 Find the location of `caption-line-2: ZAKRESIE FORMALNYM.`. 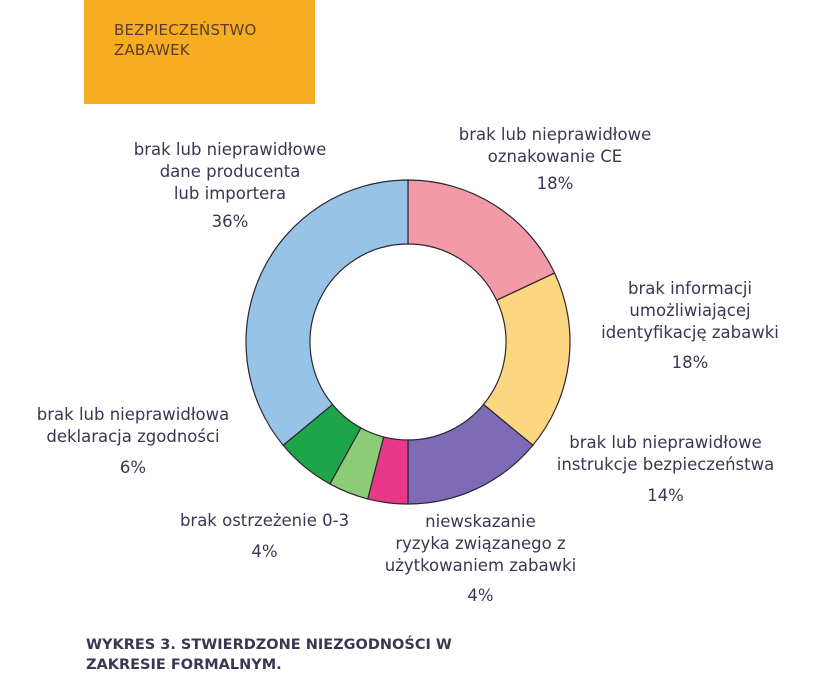

caption-line-2: ZAKRESIE FORMALNYM. is located at coordinates (184, 665).